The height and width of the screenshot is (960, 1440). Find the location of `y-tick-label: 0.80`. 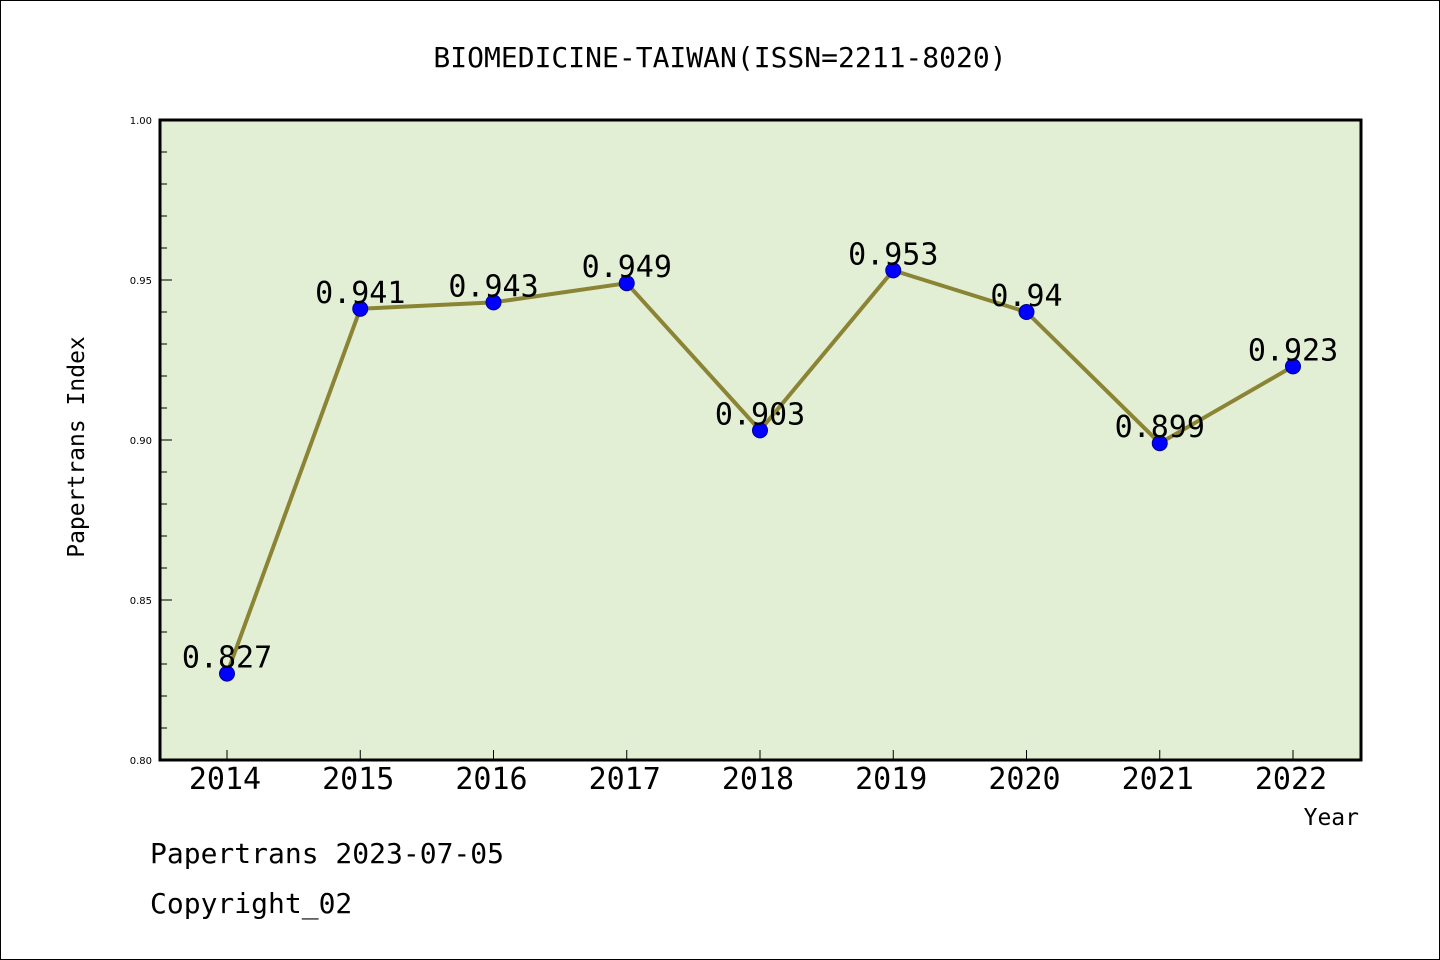

y-tick-label: 0.80 is located at coordinates (141, 761).